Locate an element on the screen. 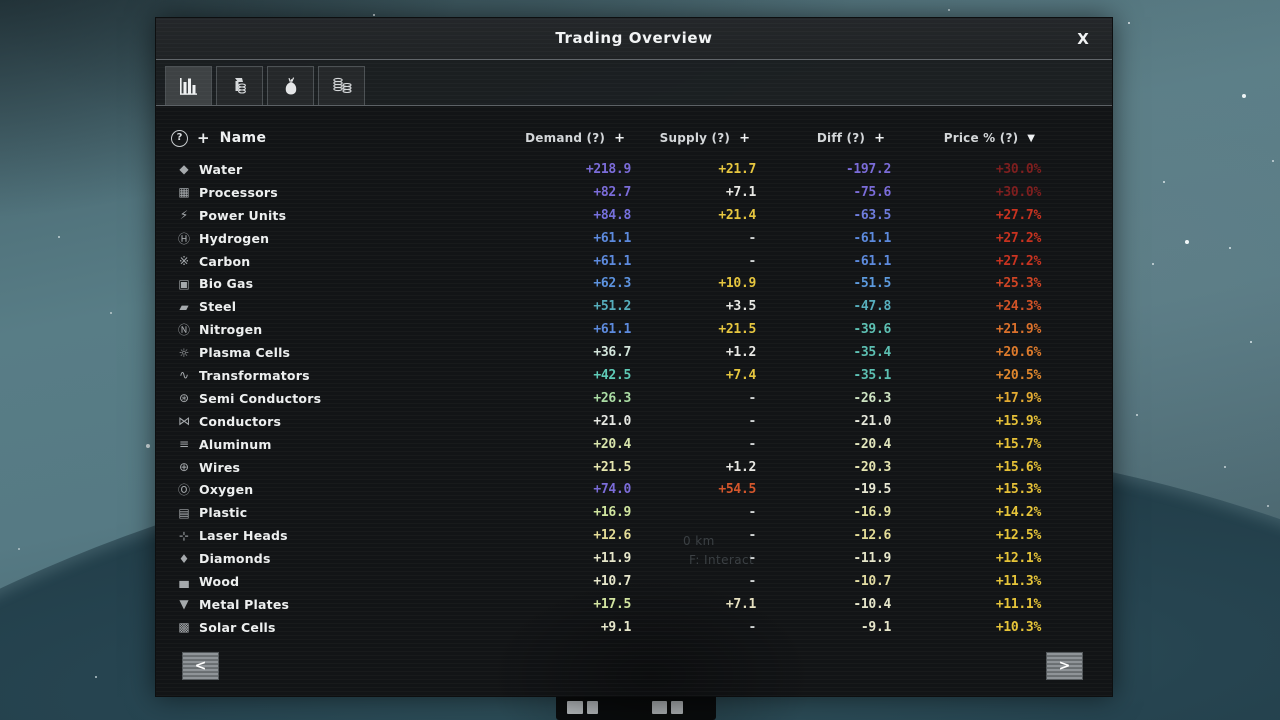 Image resolution: width=1280 pixels, height=720 pixels. table-row: ⚡ Power Units +84.8 +21.4 -63.5 +27.7% is located at coordinates (606, 215).